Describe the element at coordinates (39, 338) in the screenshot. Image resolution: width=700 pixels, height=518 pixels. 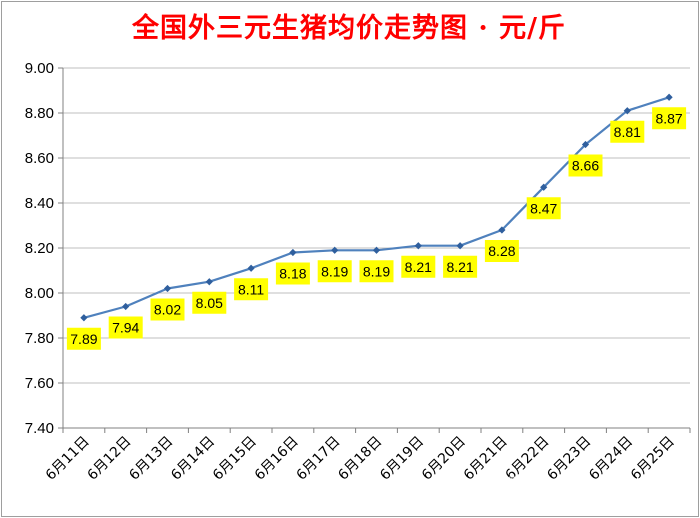
I see `y-tick-label: 7.80` at that location.